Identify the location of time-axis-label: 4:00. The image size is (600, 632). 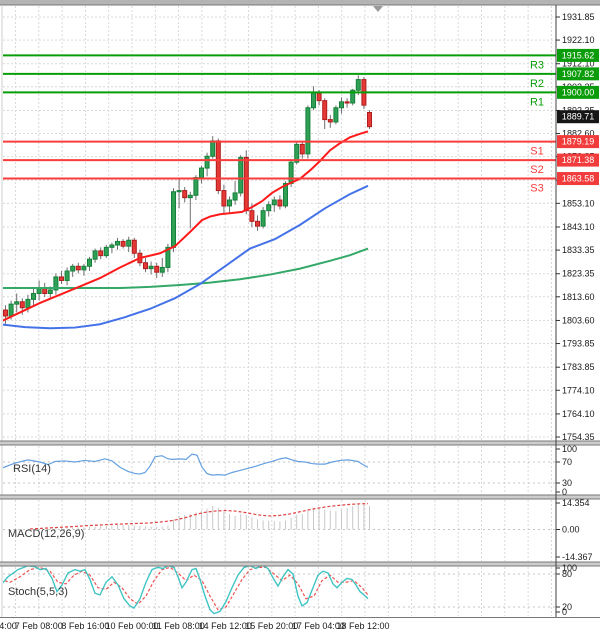
(8, 626).